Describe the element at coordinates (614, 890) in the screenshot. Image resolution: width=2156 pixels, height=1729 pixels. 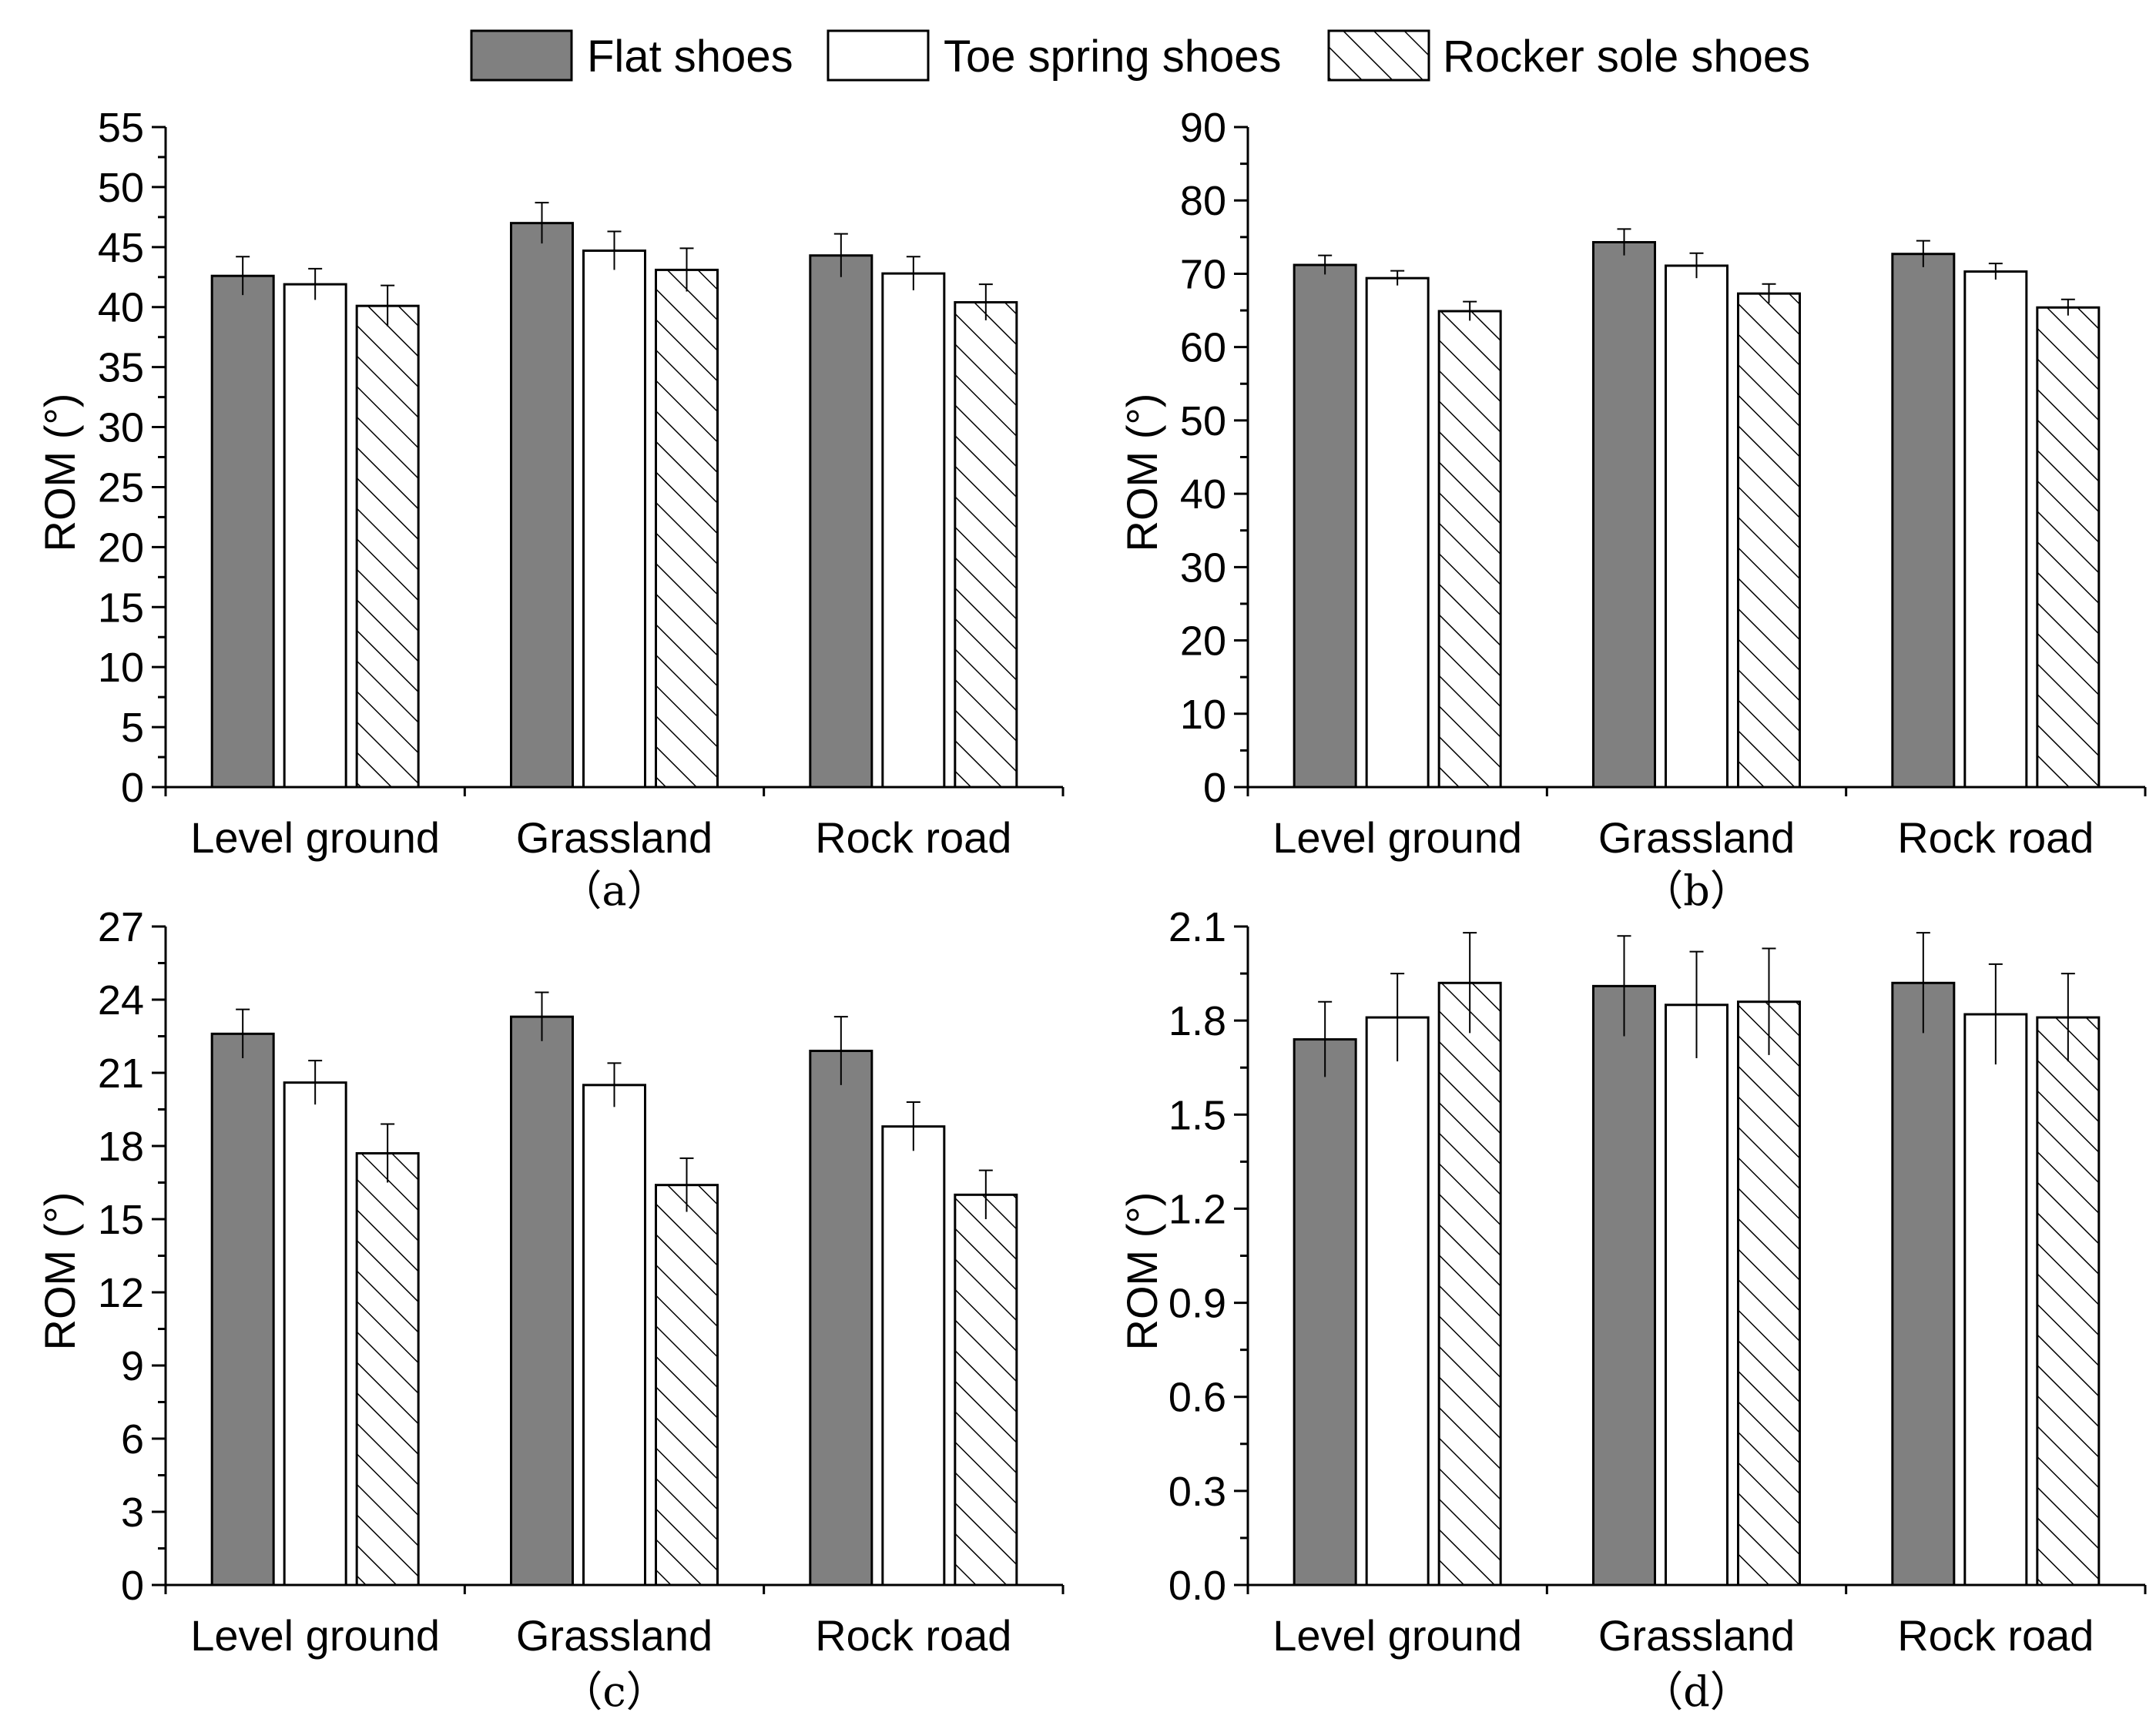
I see `panel-caption-a: （a）` at that location.